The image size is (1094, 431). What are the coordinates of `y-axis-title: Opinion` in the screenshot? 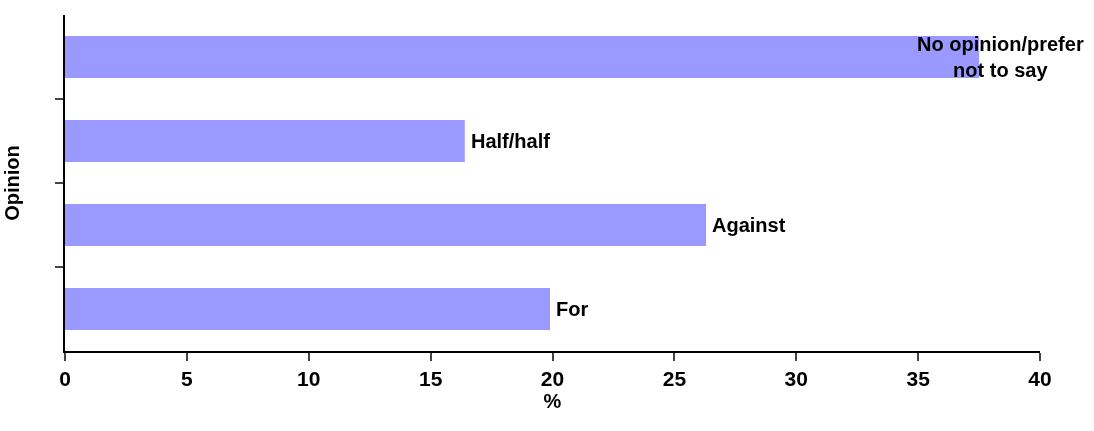 It's located at (12, 183).